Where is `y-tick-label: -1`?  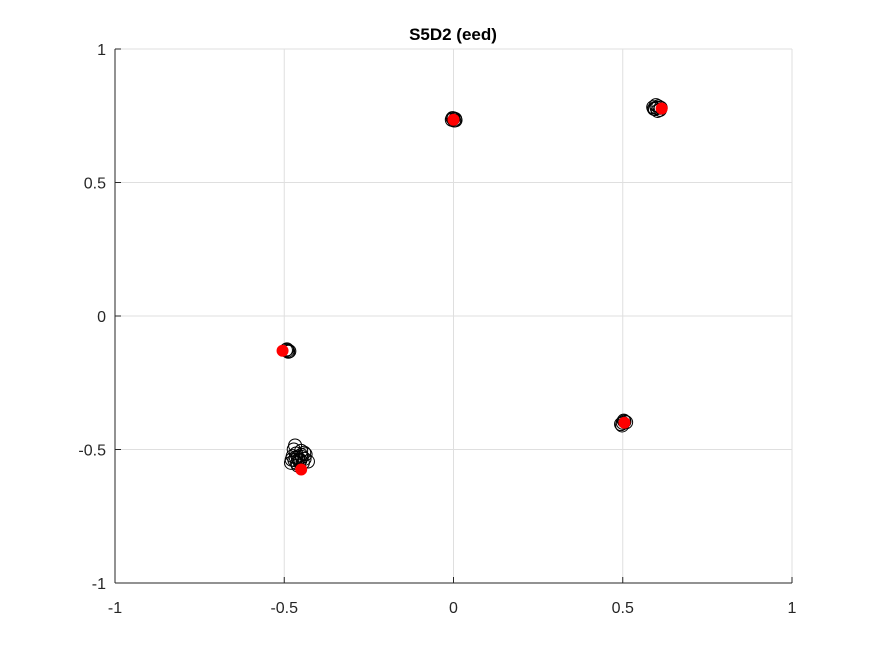 y-tick-label: -1 is located at coordinates (99, 584).